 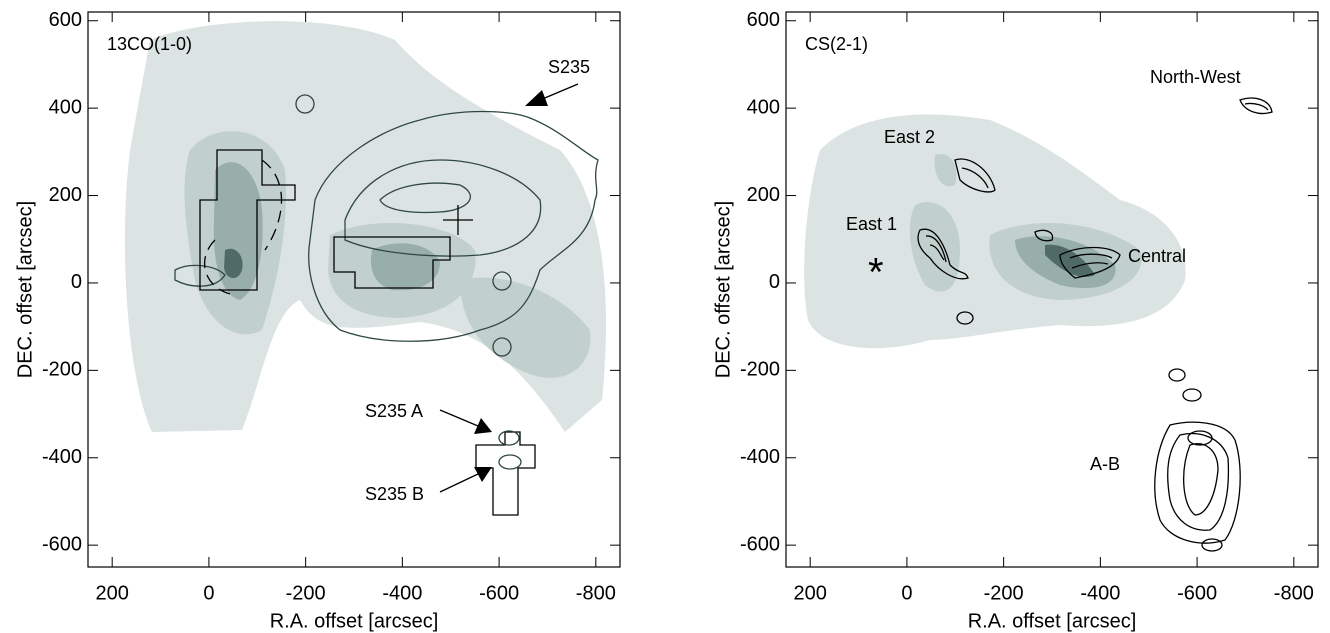 I want to click on annotation: East 2, so click(x=909, y=137).